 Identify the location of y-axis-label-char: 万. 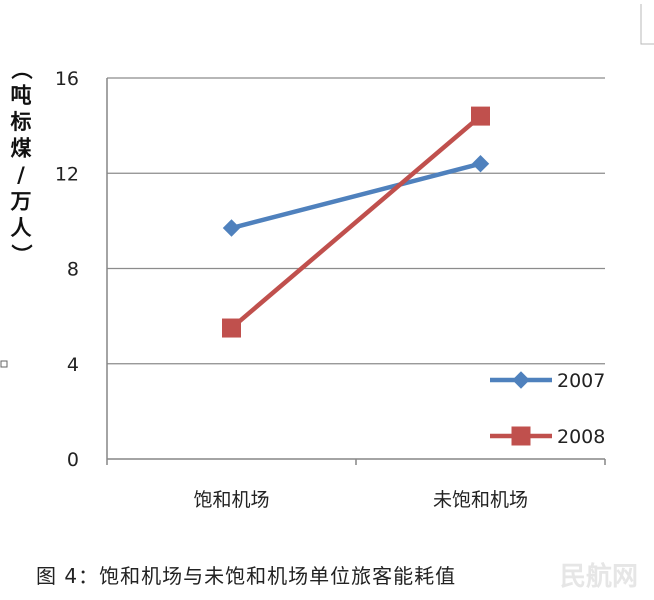
(21, 202).